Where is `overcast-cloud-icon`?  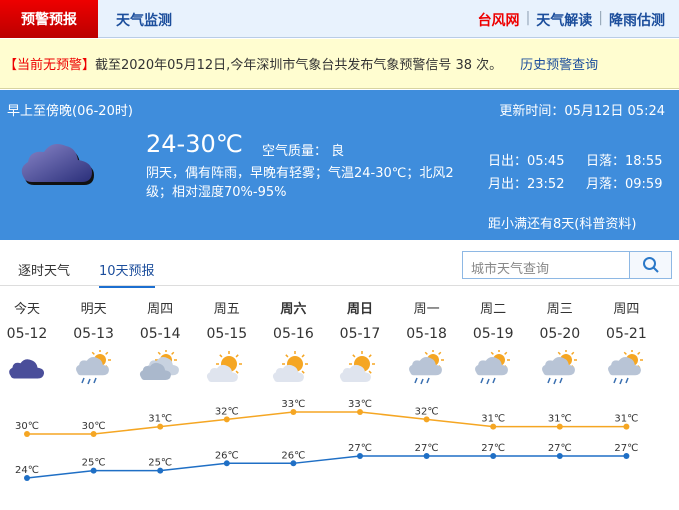
overcast-cloud-icon is located at coordinates (57, 164).